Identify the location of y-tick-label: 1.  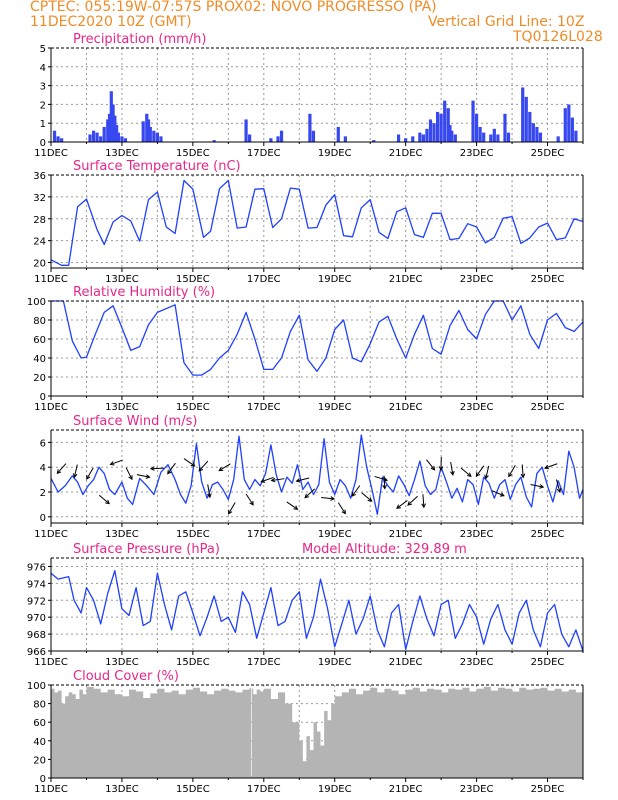
(43, 124).